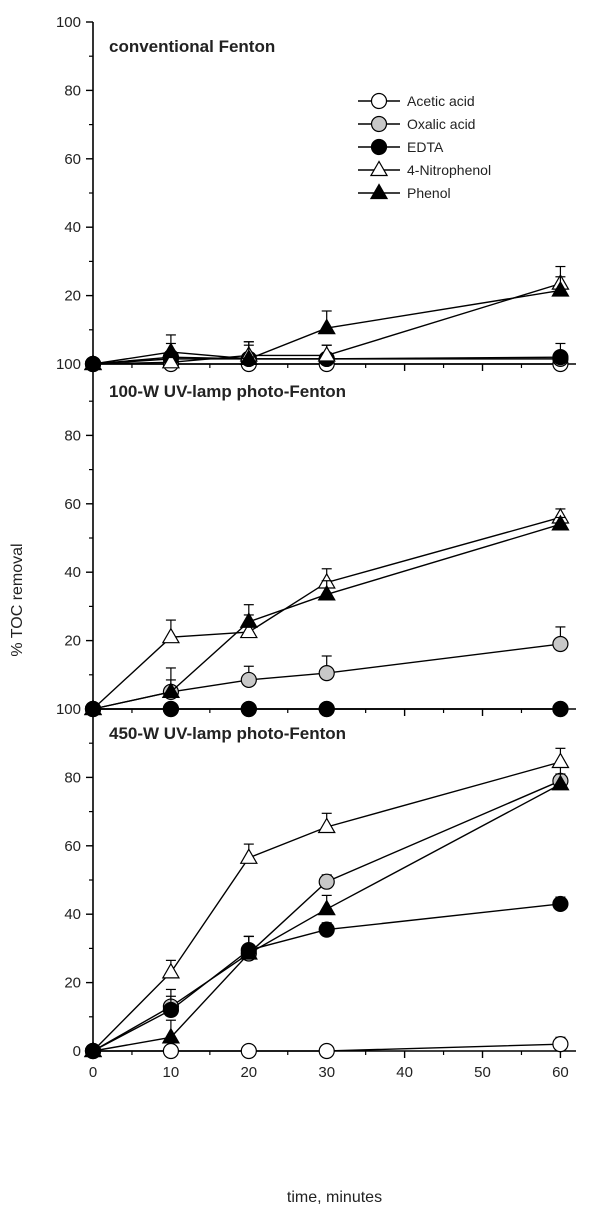 This screenshot has width=589, height=1213. Describe the element at coordinates (404, 192) in the screenshot. I see `legend-item: Phenol` at that location.